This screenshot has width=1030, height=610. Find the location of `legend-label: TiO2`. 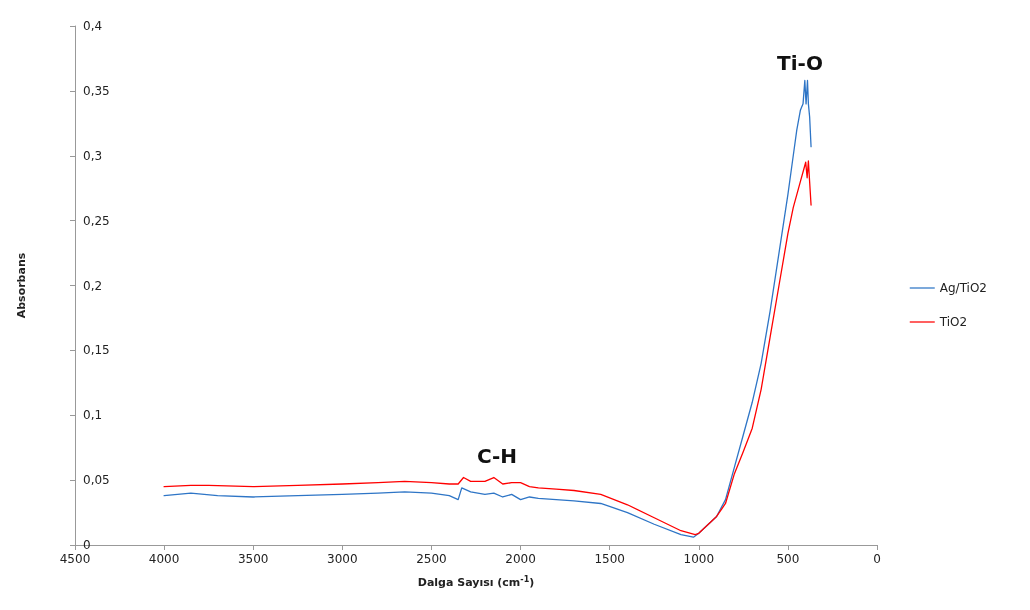

legend-label: TiO2 is located at coordinates (953, 322).